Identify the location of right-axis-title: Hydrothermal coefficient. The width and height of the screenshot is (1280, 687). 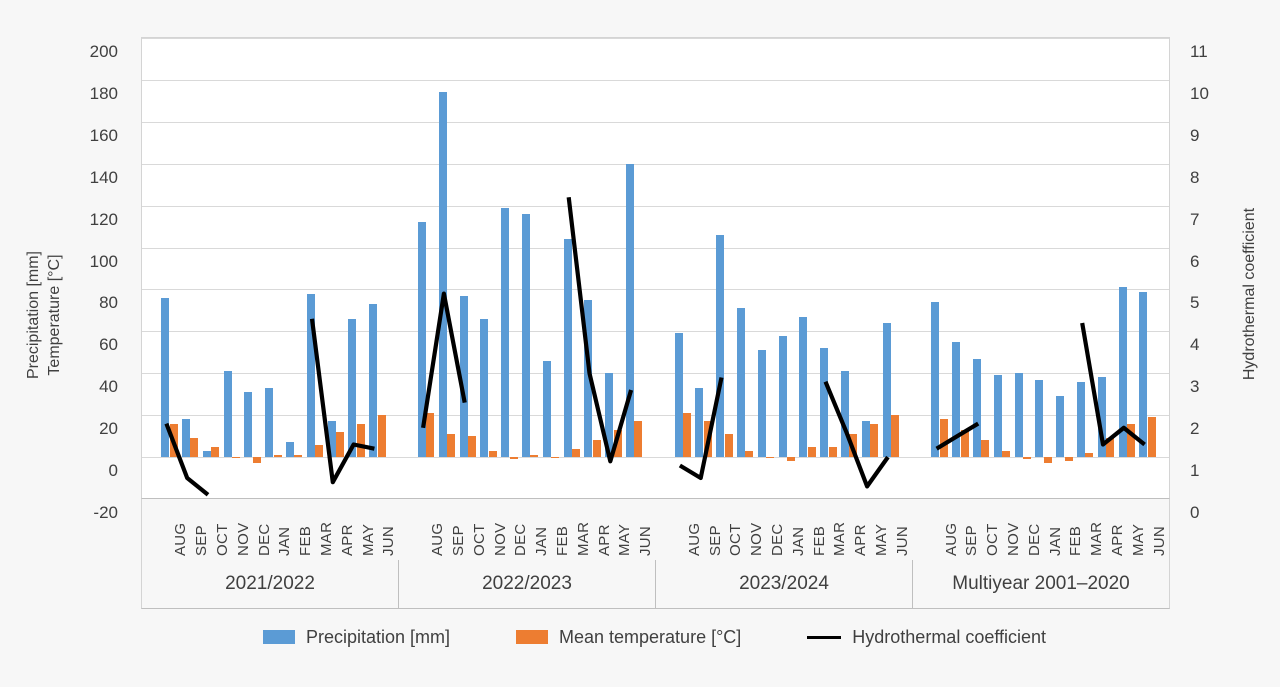
(1249, 294).